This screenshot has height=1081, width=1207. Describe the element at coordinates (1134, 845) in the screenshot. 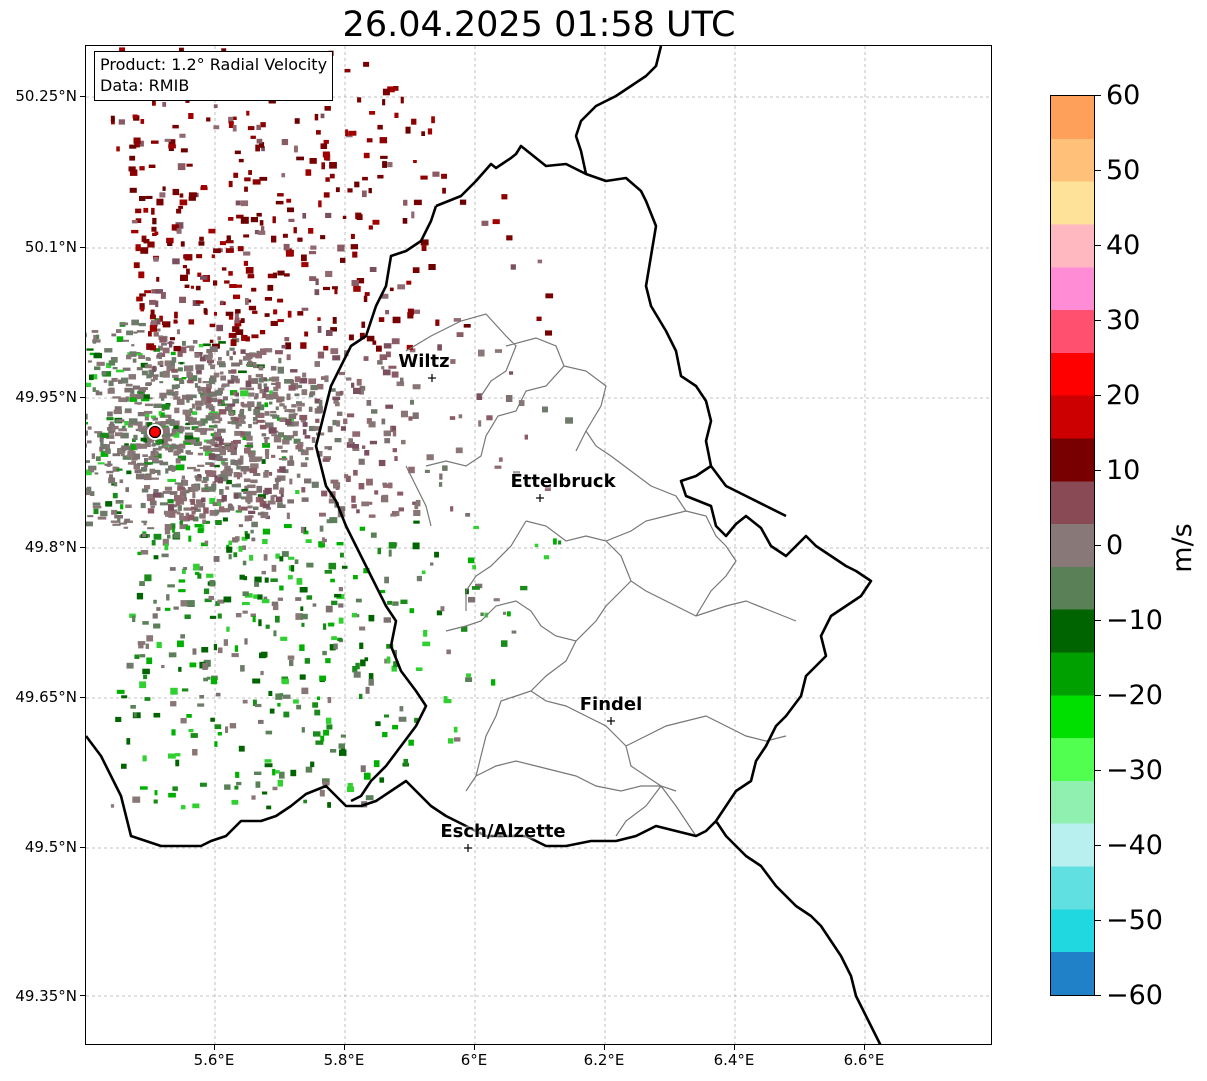

I see `colorbar-label: −40` at that location.